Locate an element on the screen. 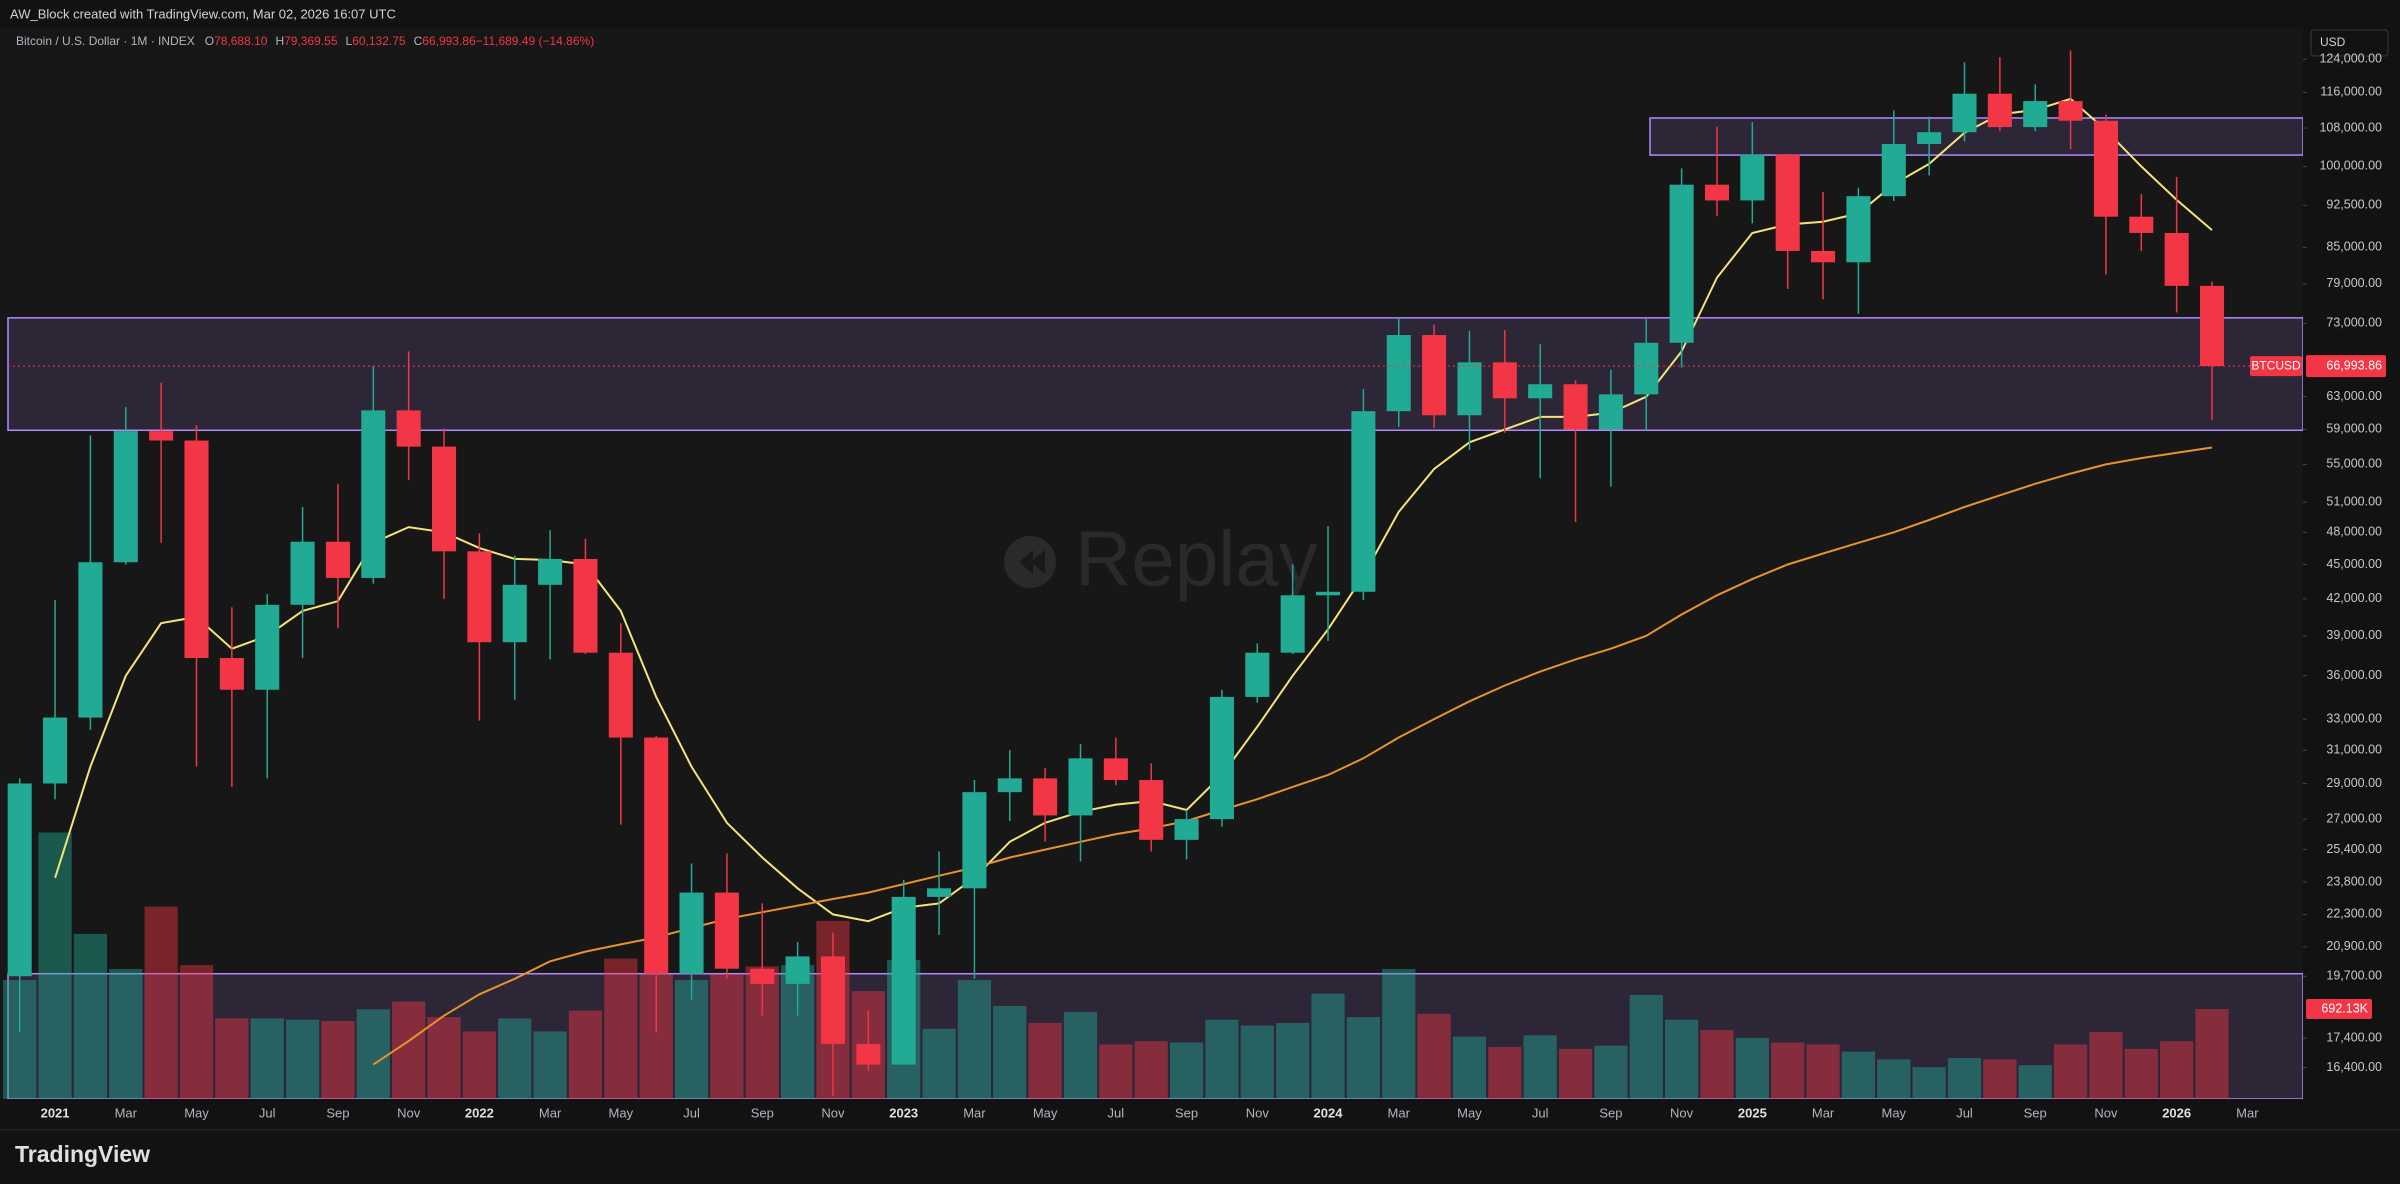 This screenshot has width=2400, height=1184. last-price-label: 66,993.86 is located at coordinates (2354, 365).